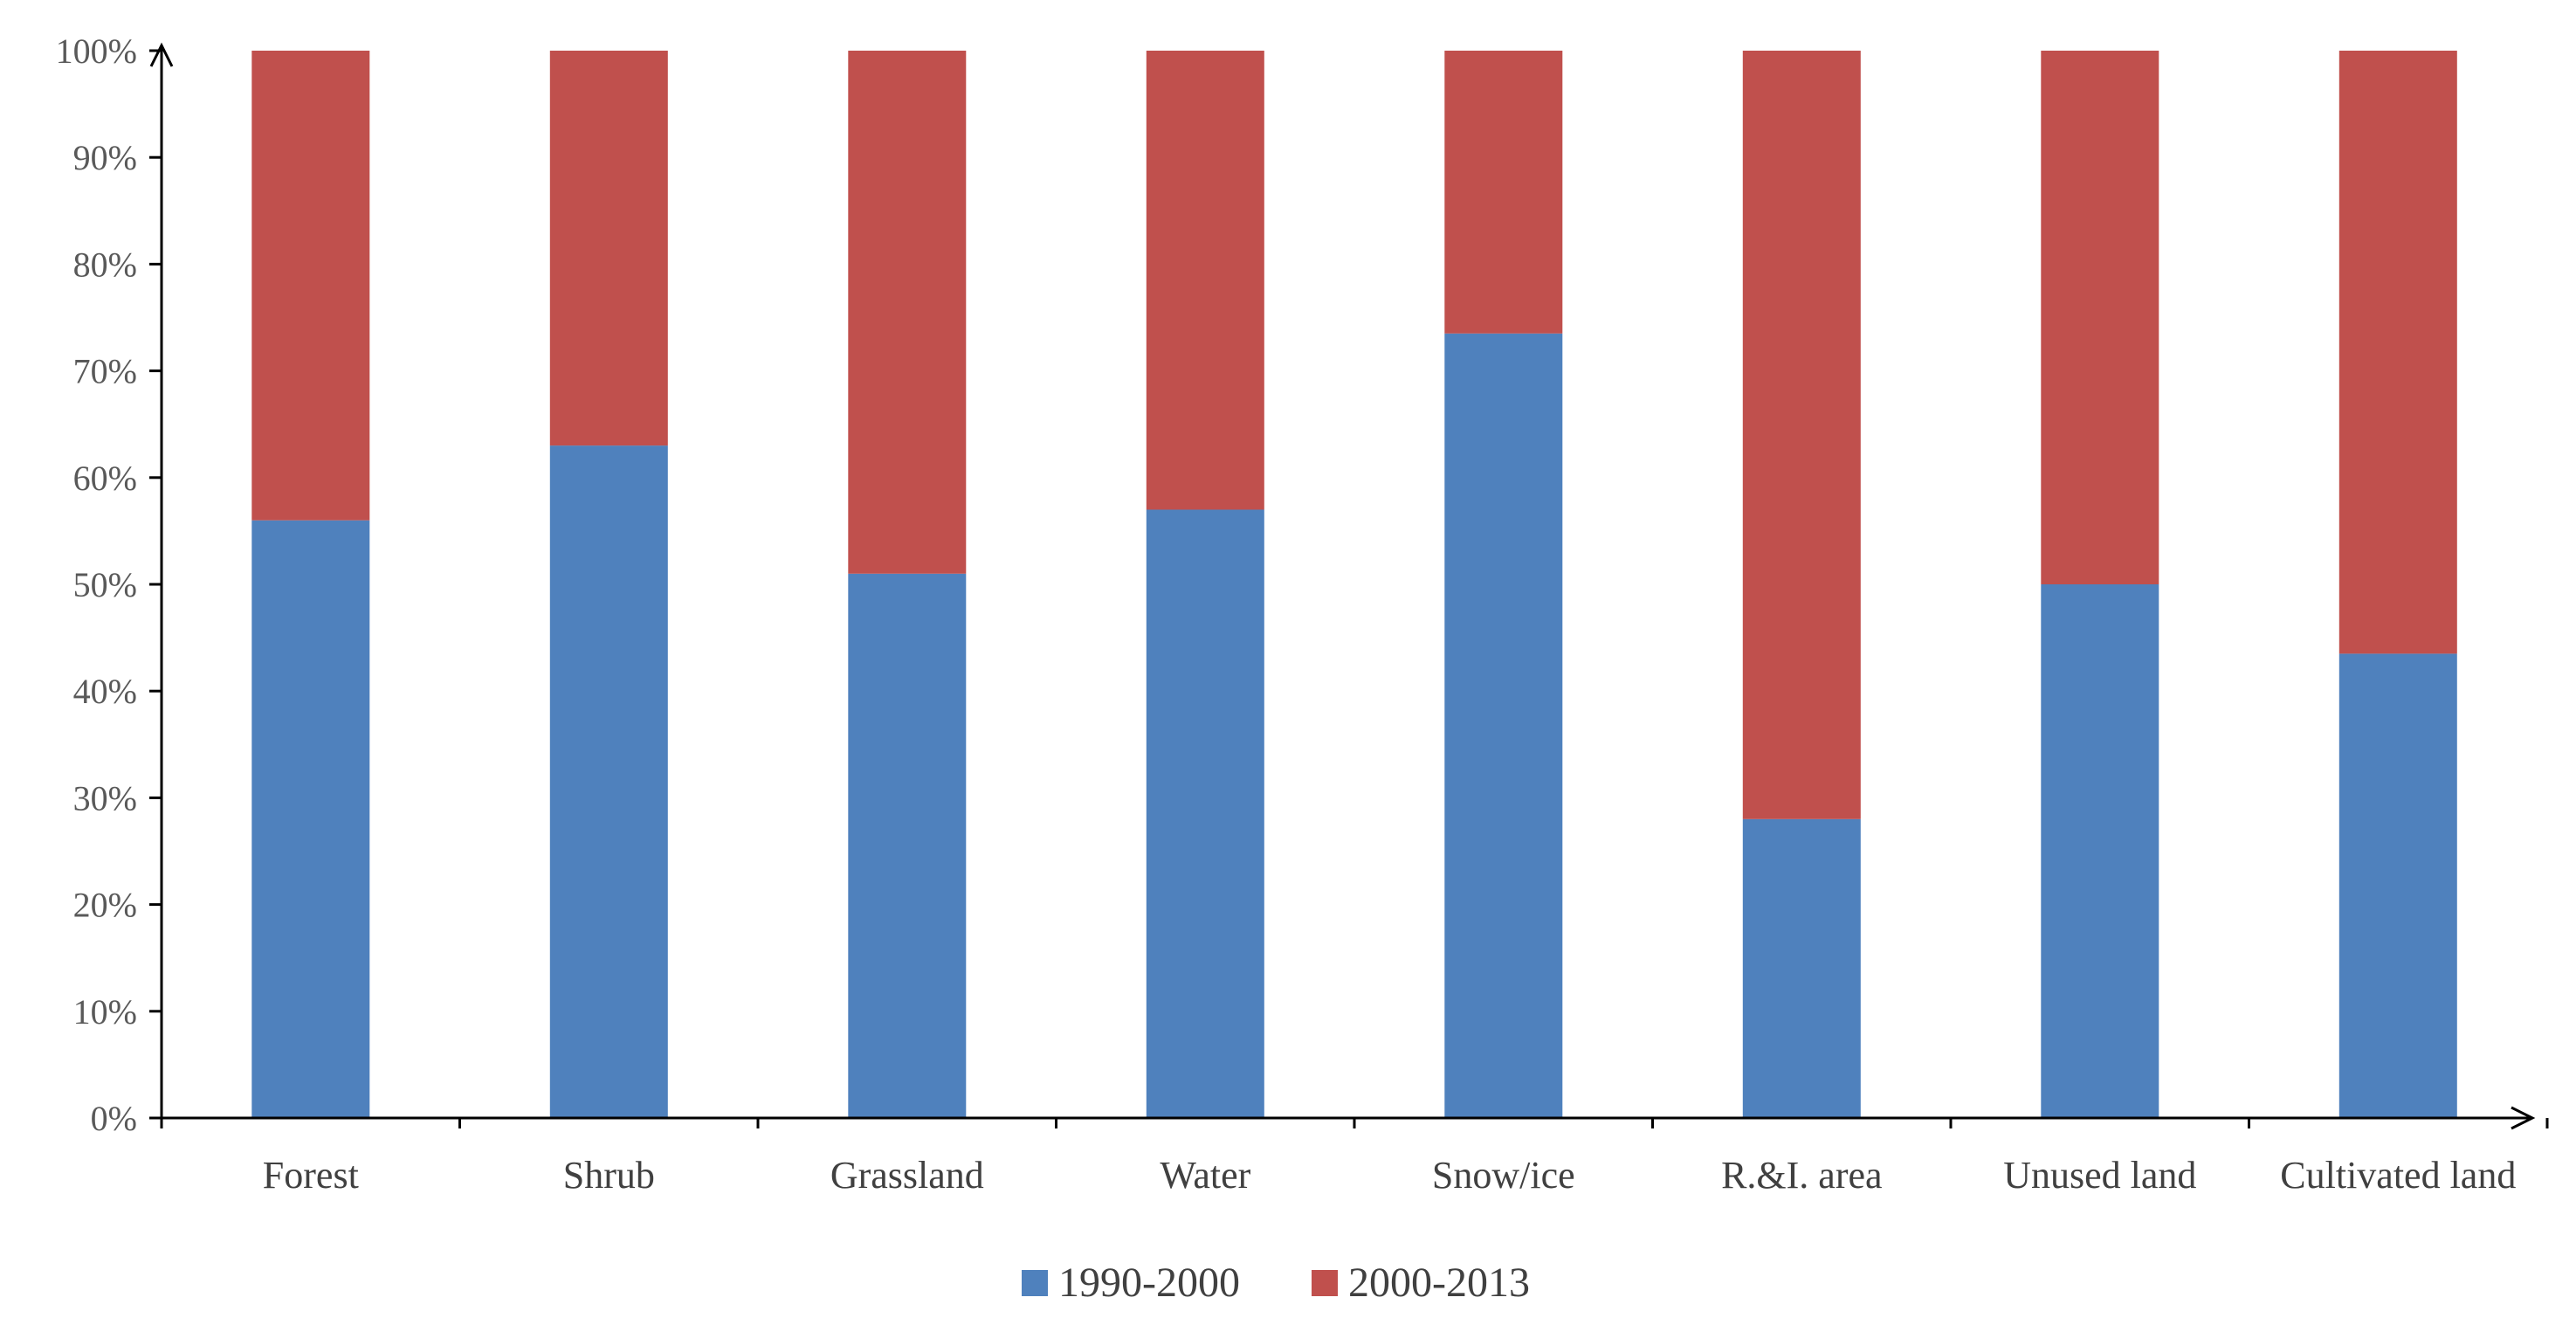  What do you see at coordinates (96, 51) in the screenshot?
I see `y-tick-label: 100%` at bounding box center [96, 51].